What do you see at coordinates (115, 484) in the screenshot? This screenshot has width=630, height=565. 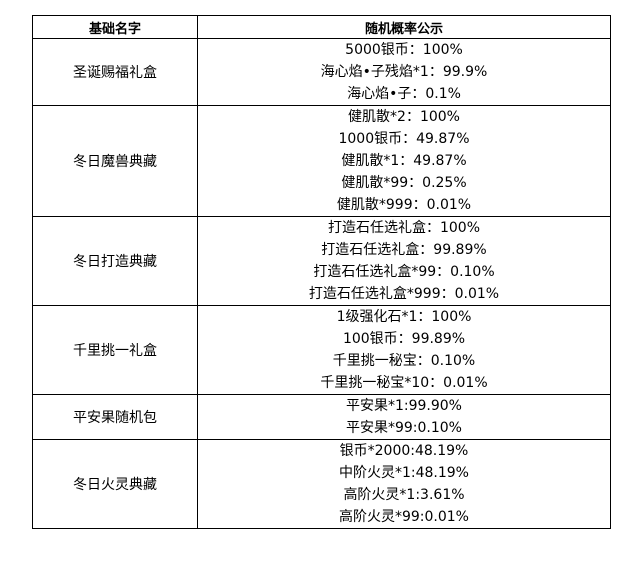 I see `item-name-cell: 冬日火灵典藏` at bounding box center [115, 484].